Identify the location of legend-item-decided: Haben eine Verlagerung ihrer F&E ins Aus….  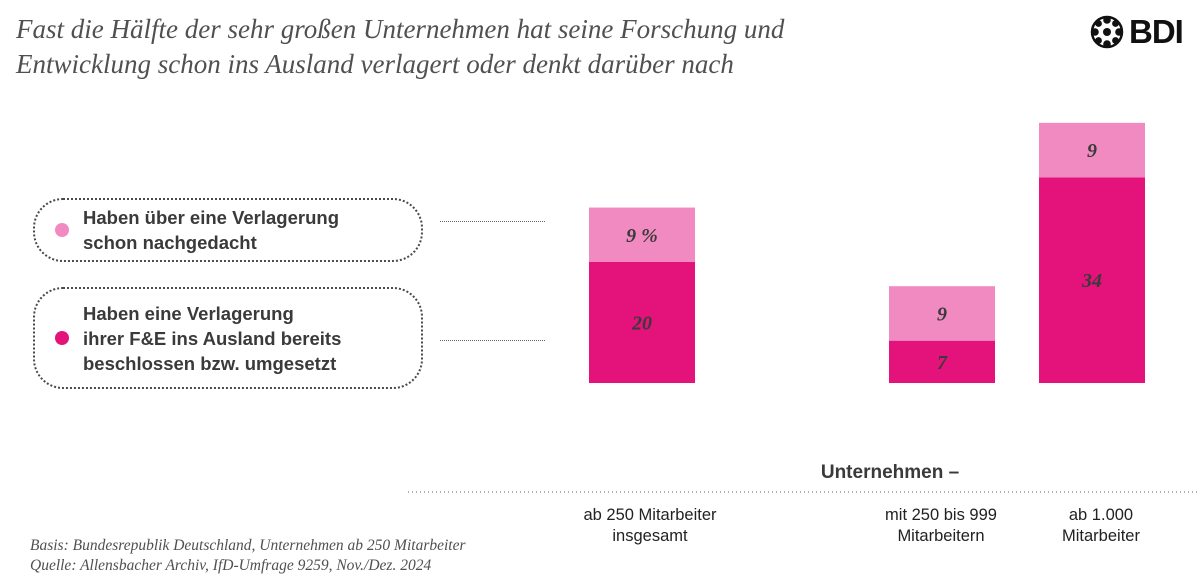
(228, 338).